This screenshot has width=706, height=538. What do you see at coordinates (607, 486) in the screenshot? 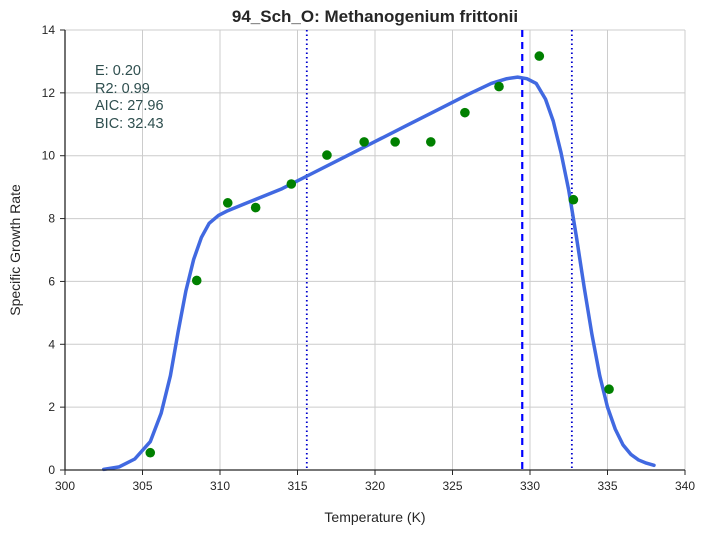
I see `x-tick-label: 335` at bounding box center [607, 486].